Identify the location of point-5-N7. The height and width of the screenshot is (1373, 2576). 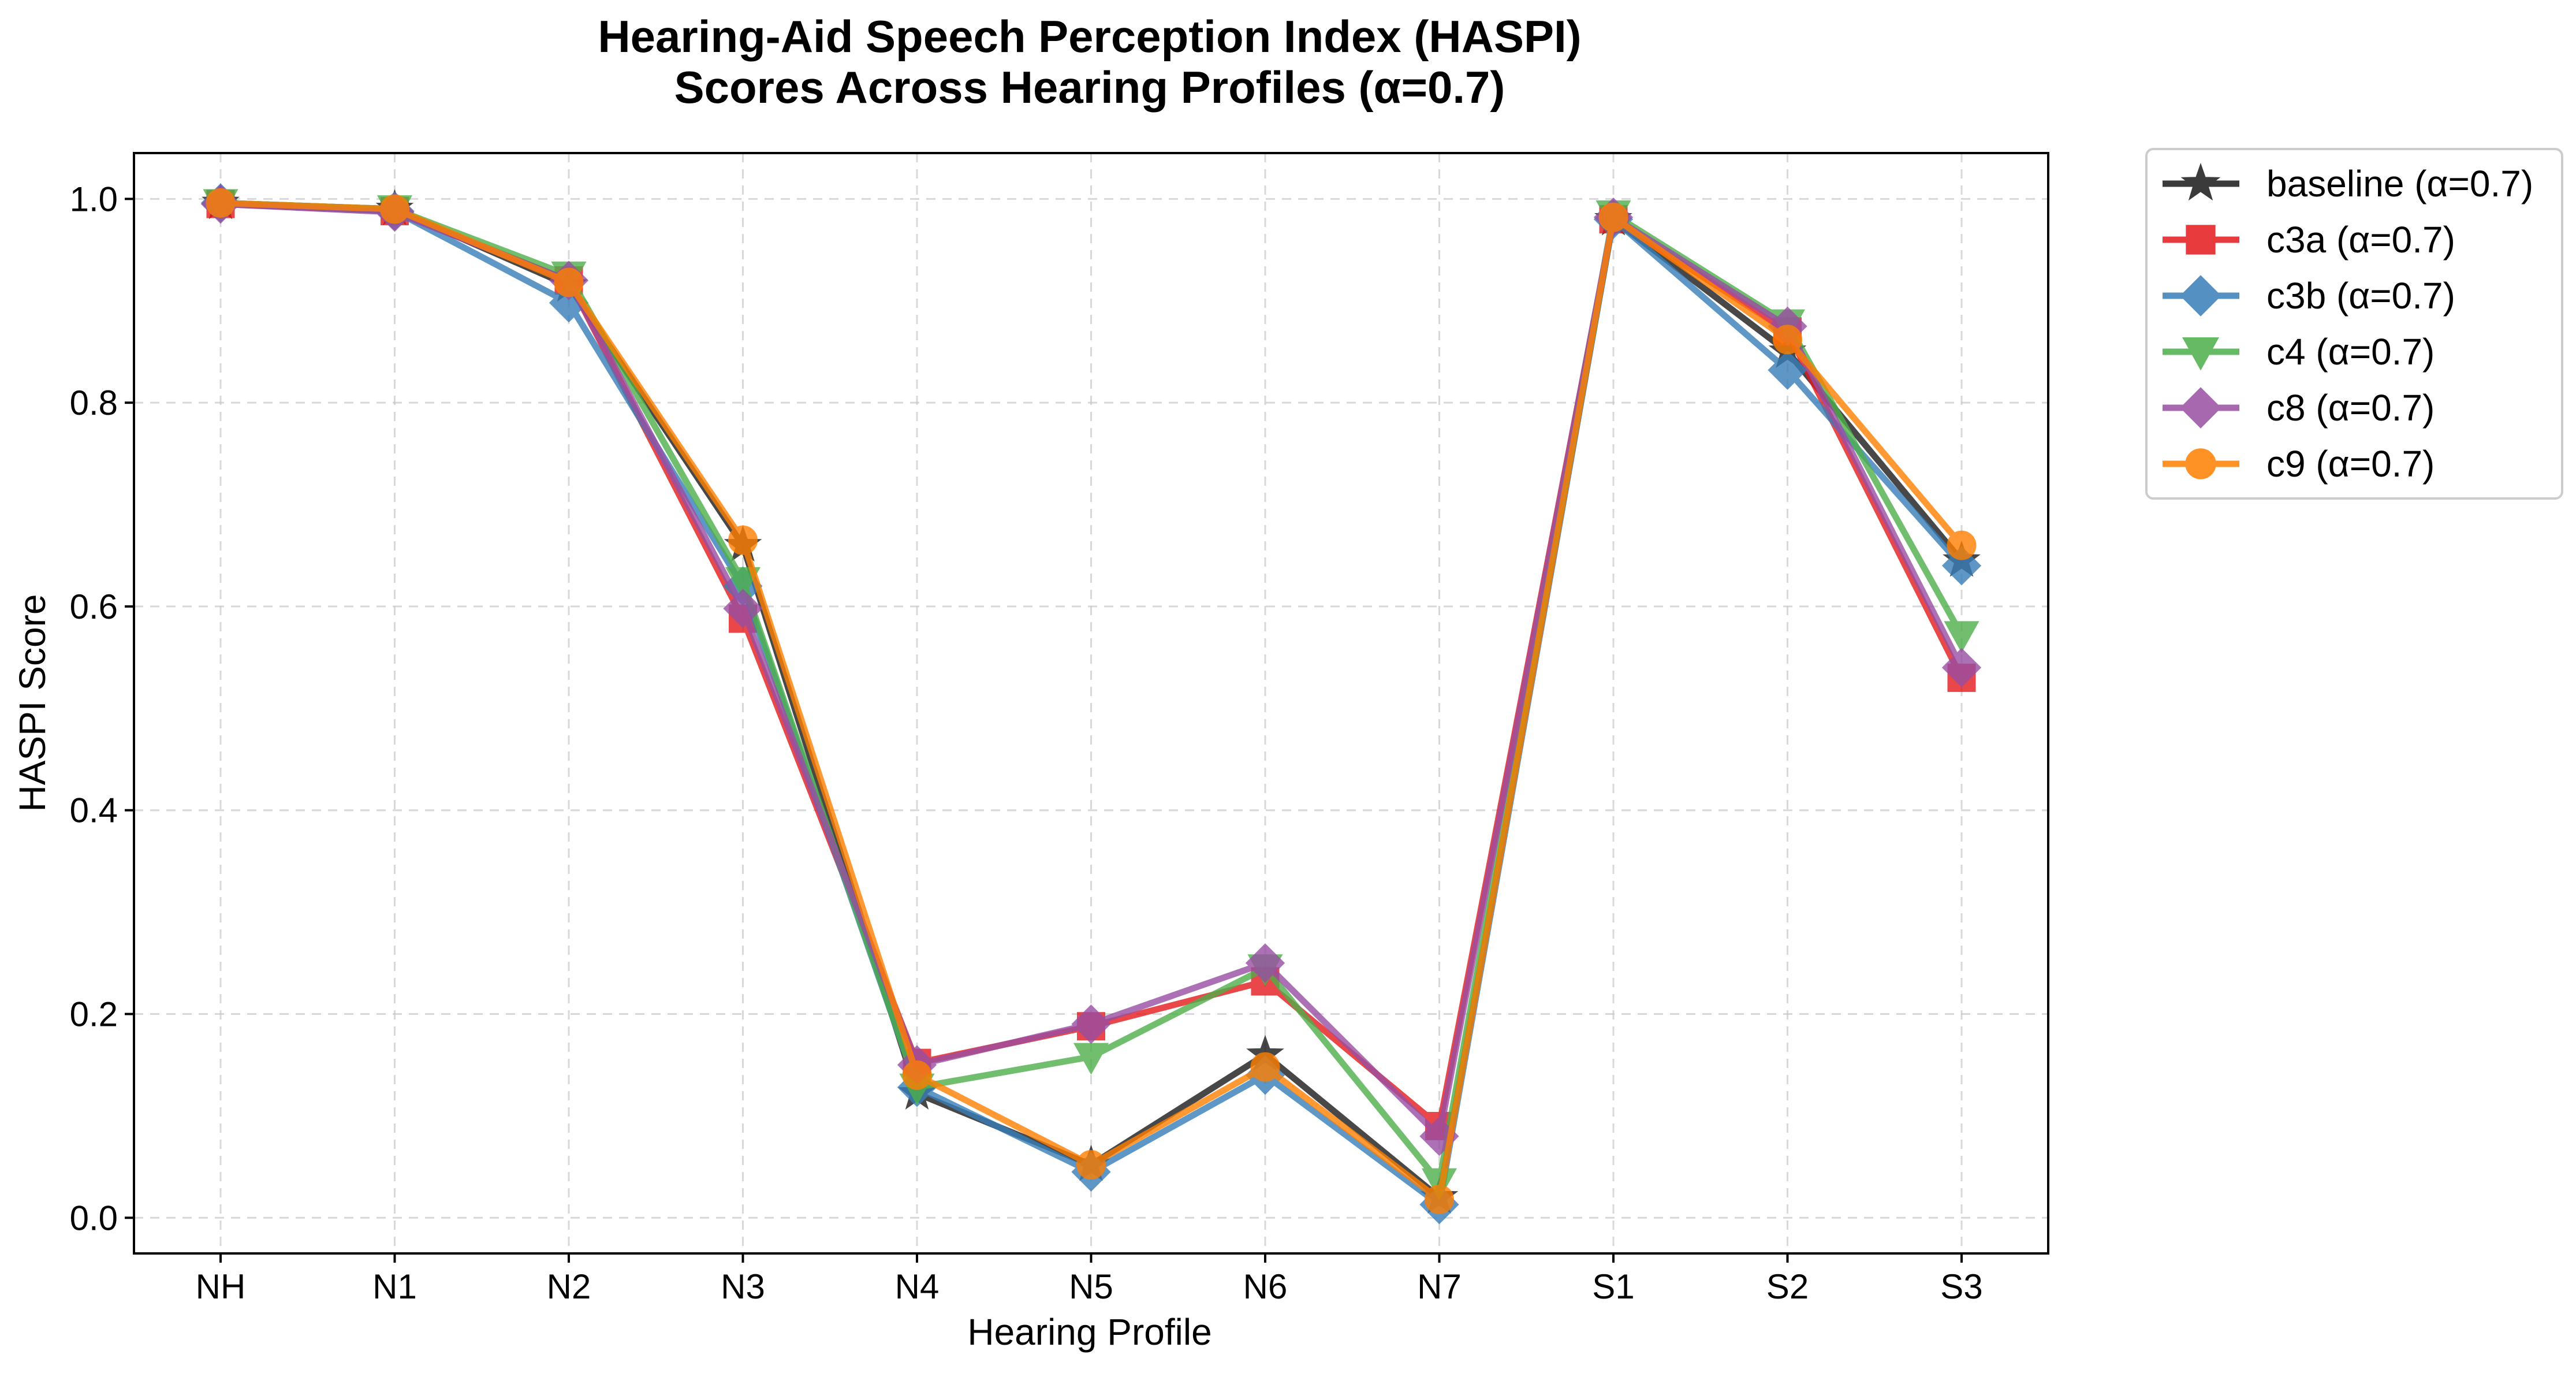
(1439, 1200).